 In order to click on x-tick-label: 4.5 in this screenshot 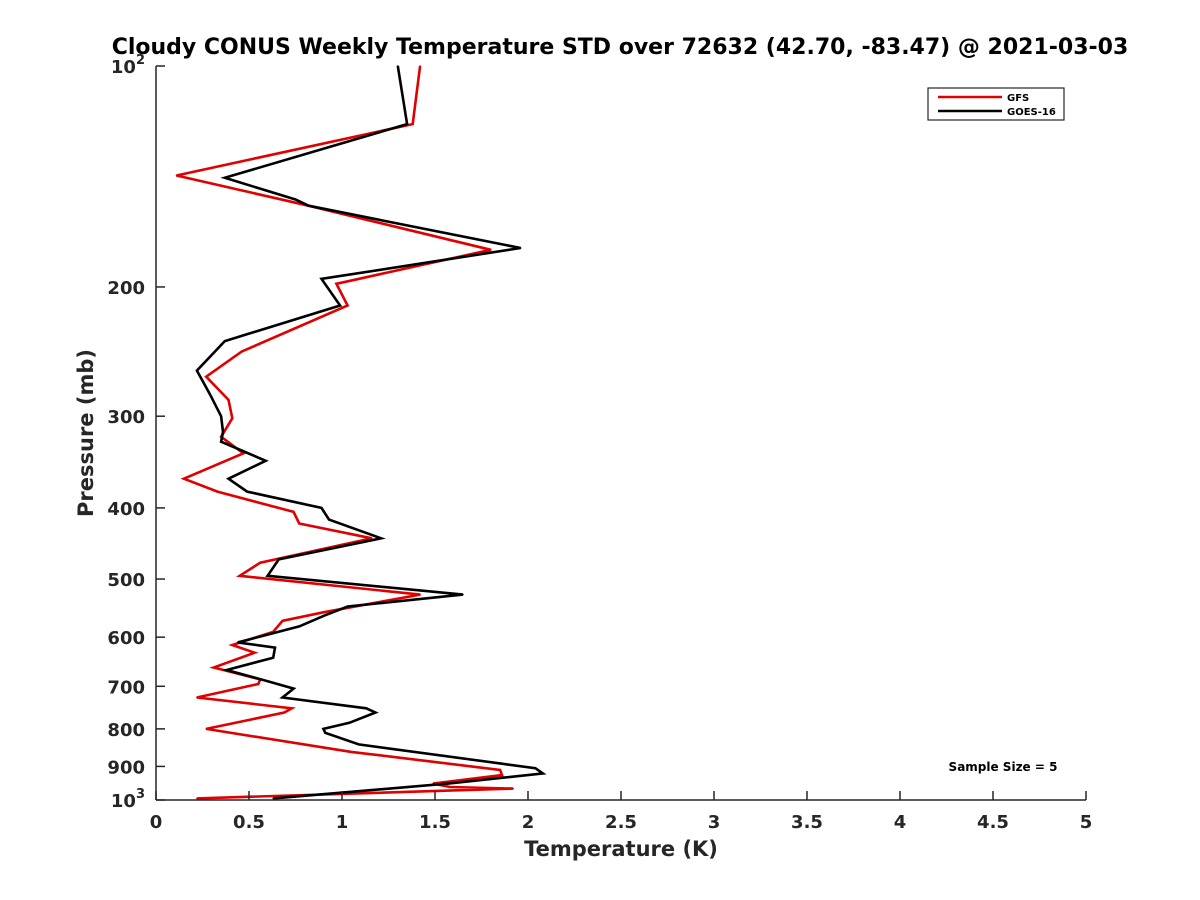, I will do `click(993, 822)`.